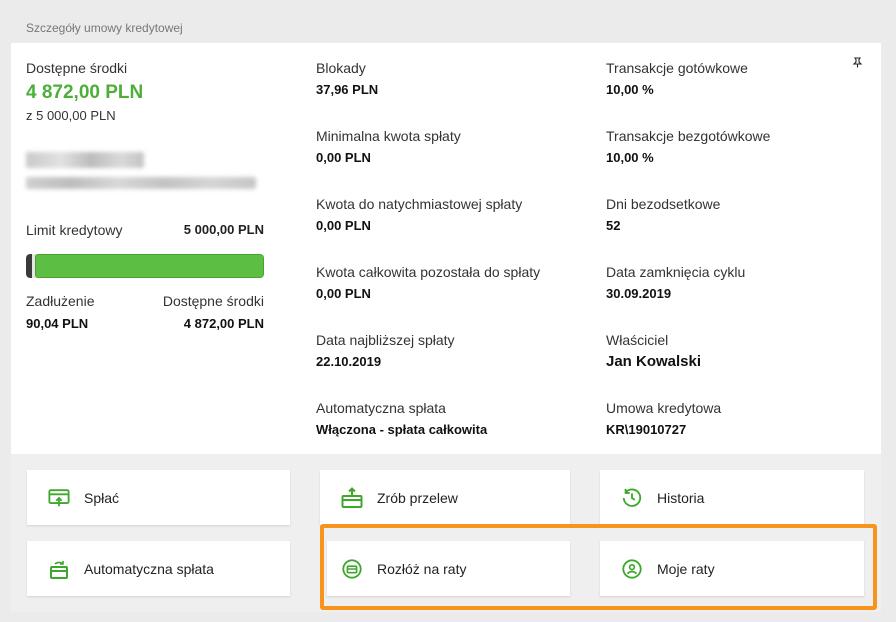 The height and width of the screenshot is (622, 896). I want to click on detail-value: 52, so click(613, 225).